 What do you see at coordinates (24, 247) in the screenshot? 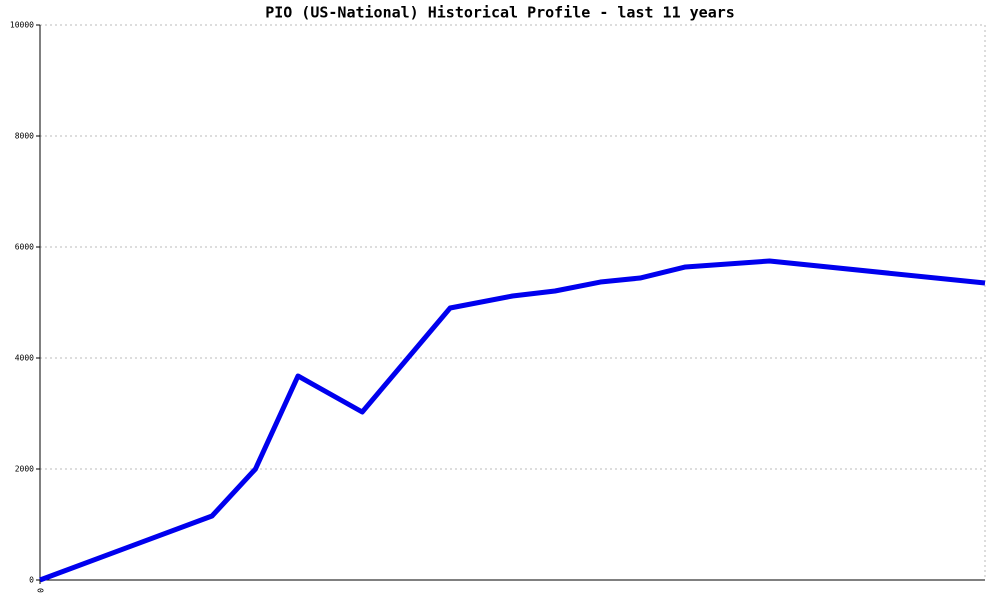
I see `y-tick-label: 6000` at bounding box center [24, 247].